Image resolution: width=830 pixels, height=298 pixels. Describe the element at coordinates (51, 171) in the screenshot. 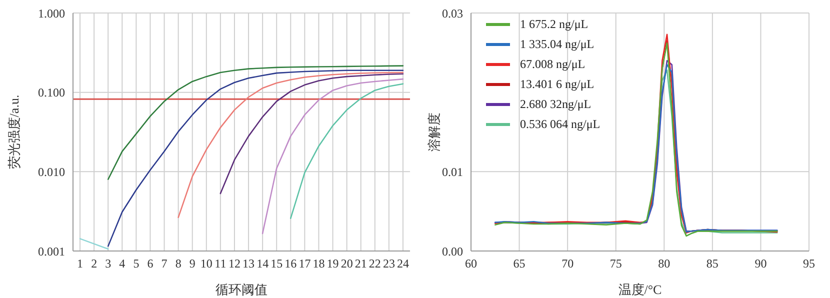

I see `y-tick-label: 0.010` at that location.